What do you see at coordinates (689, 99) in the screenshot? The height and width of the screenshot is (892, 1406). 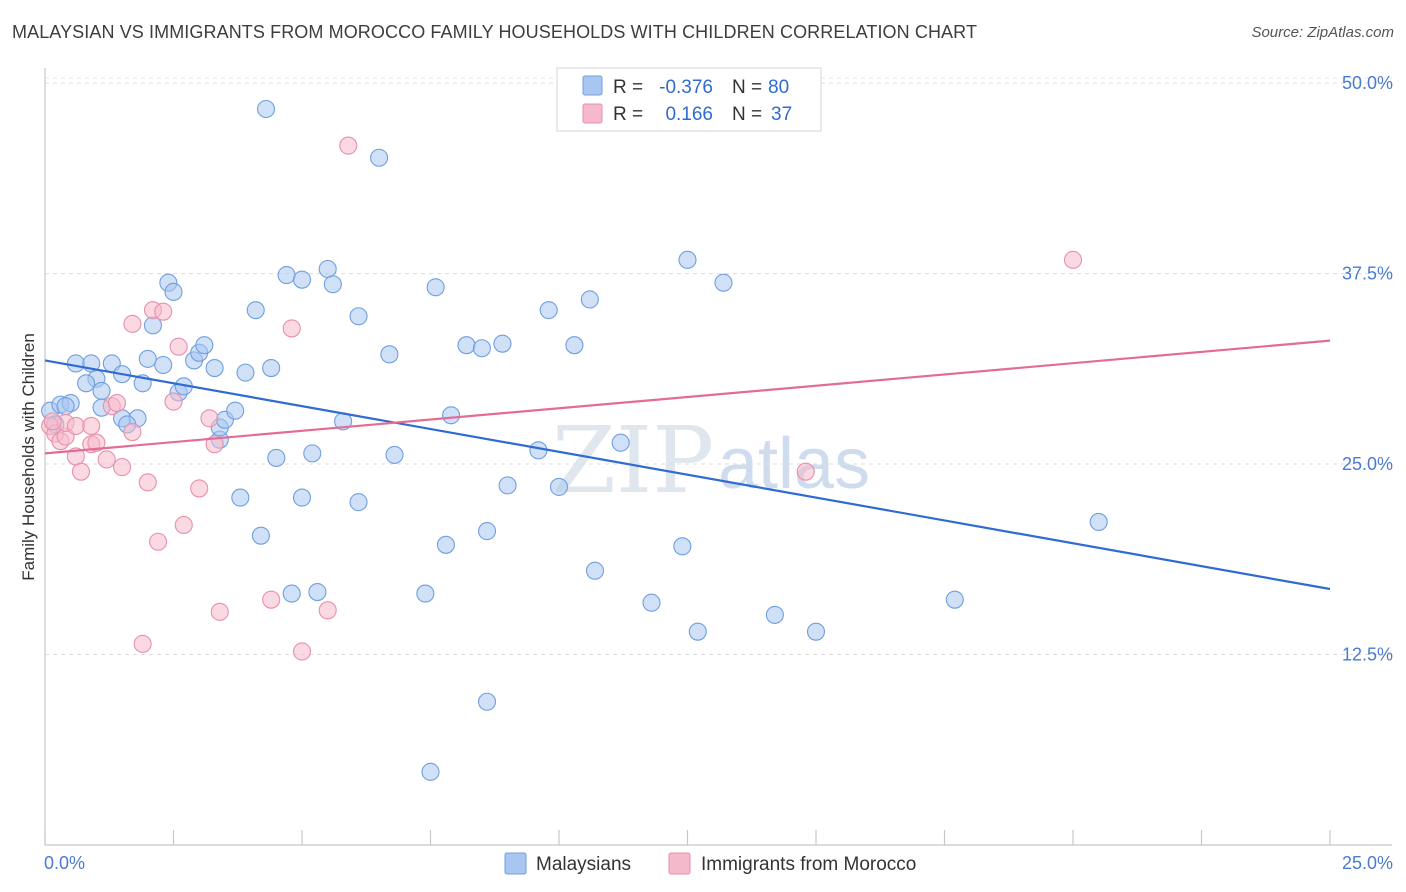 I see `stats-box: R = -0.376 N = 80 R = 0.166 N = 37` at bounding box center [689, 99].